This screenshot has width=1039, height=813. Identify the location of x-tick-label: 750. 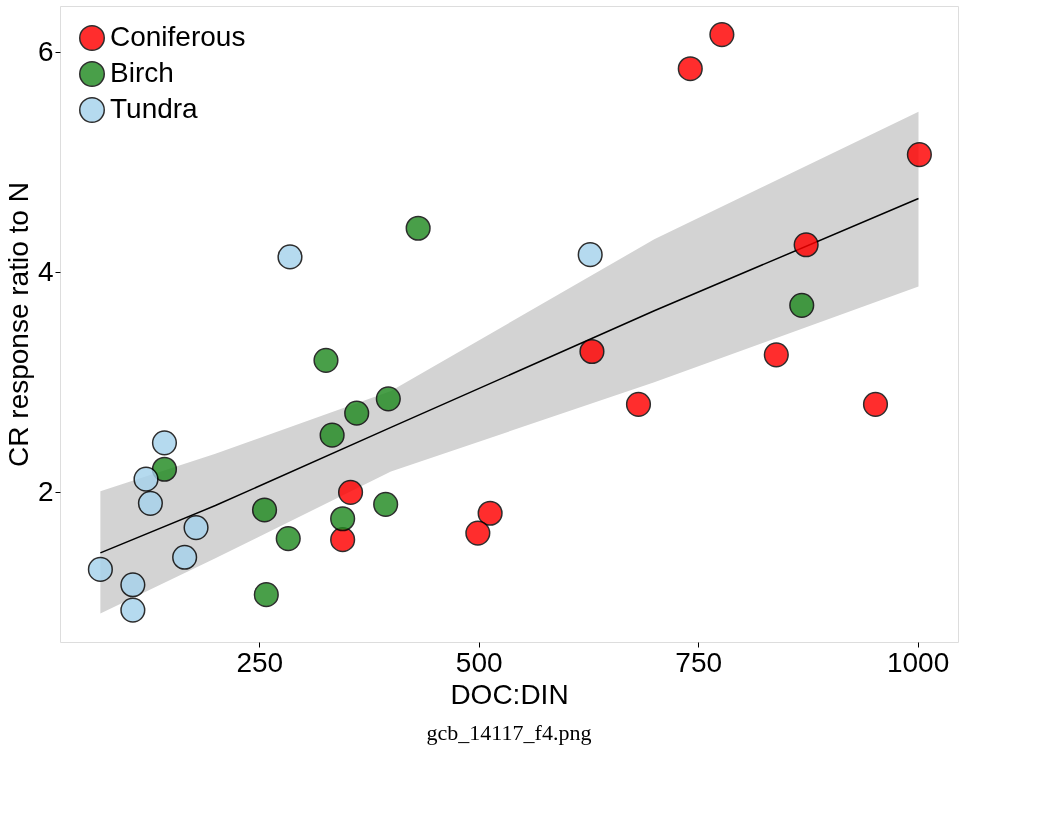
(699, 662).